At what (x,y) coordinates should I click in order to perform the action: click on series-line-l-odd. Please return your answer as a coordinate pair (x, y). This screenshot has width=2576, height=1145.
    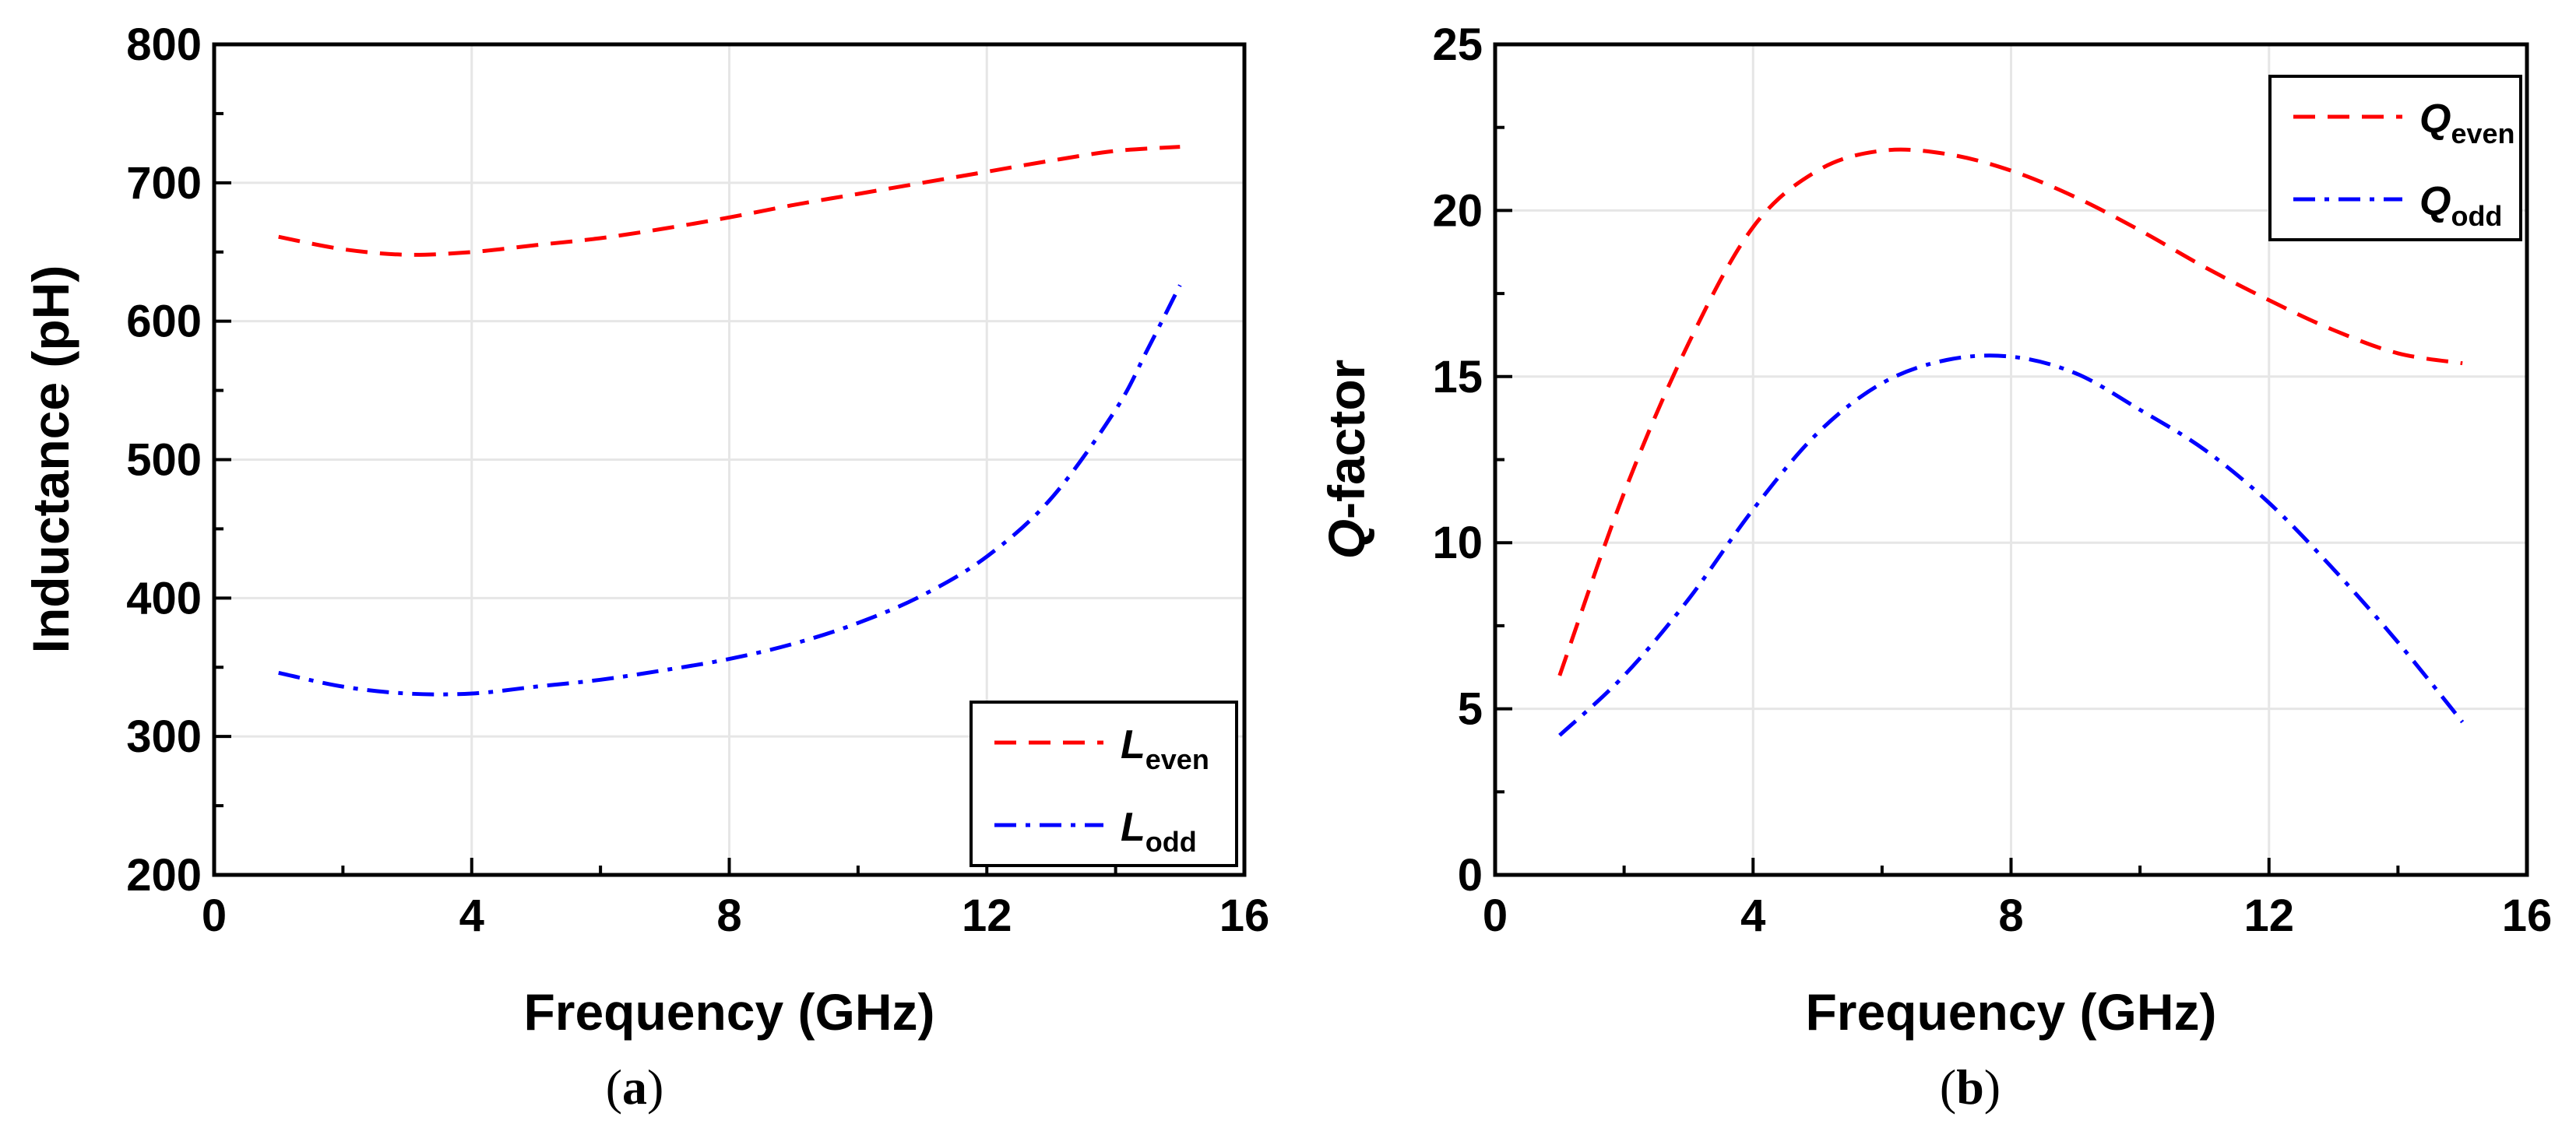
    Looking at the image, I should click on (730, 490).